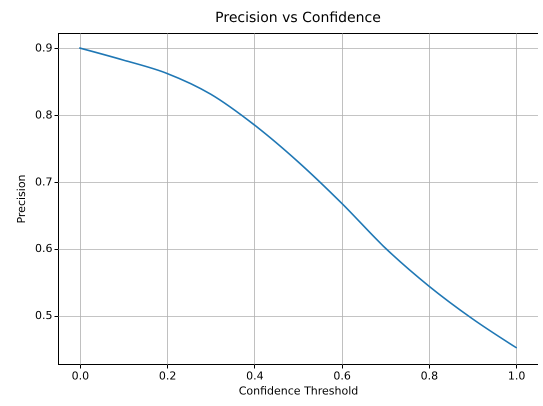 Image resolution: width=543 pixels, height=406 pixels. What do you see at coordinates (43, 181) in the screenshot?
I see `y-tick-label: 0.7` at bounding box center [43, 181].